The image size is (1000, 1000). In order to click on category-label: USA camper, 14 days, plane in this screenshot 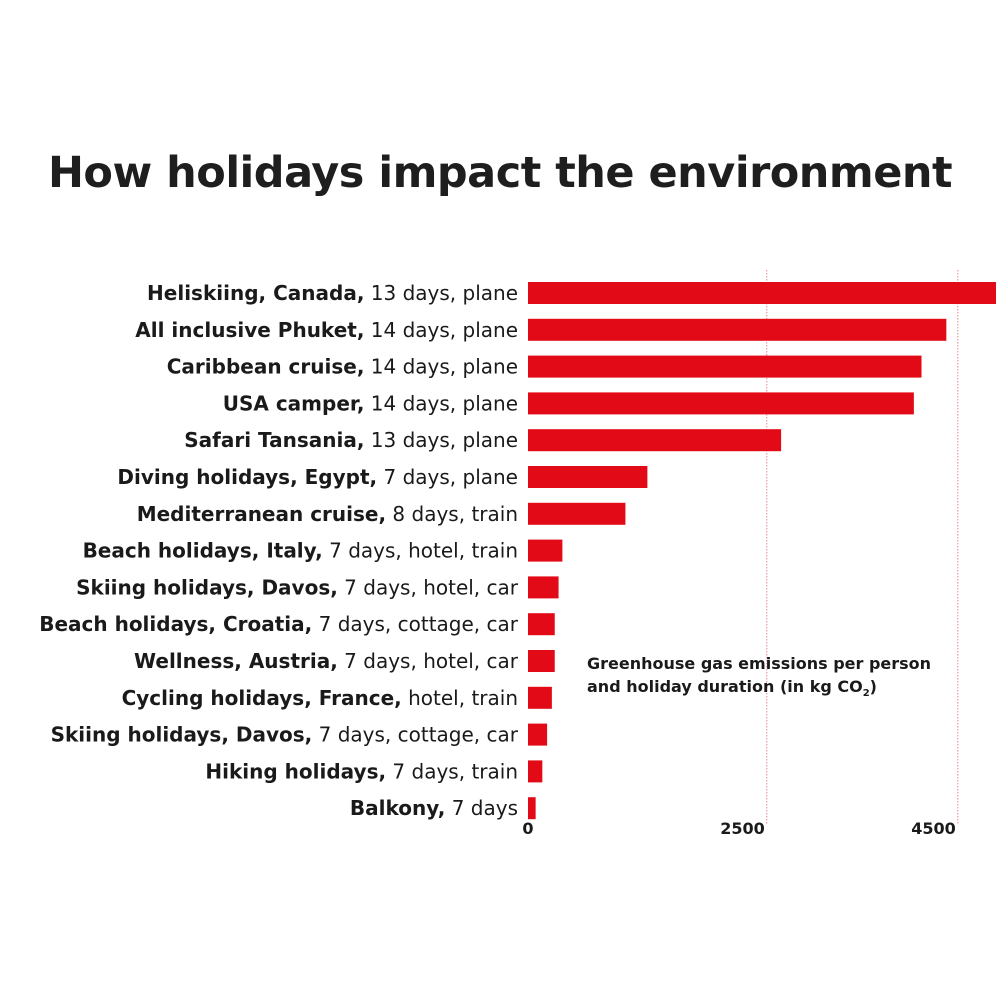, I will do `click(370, 403)`.